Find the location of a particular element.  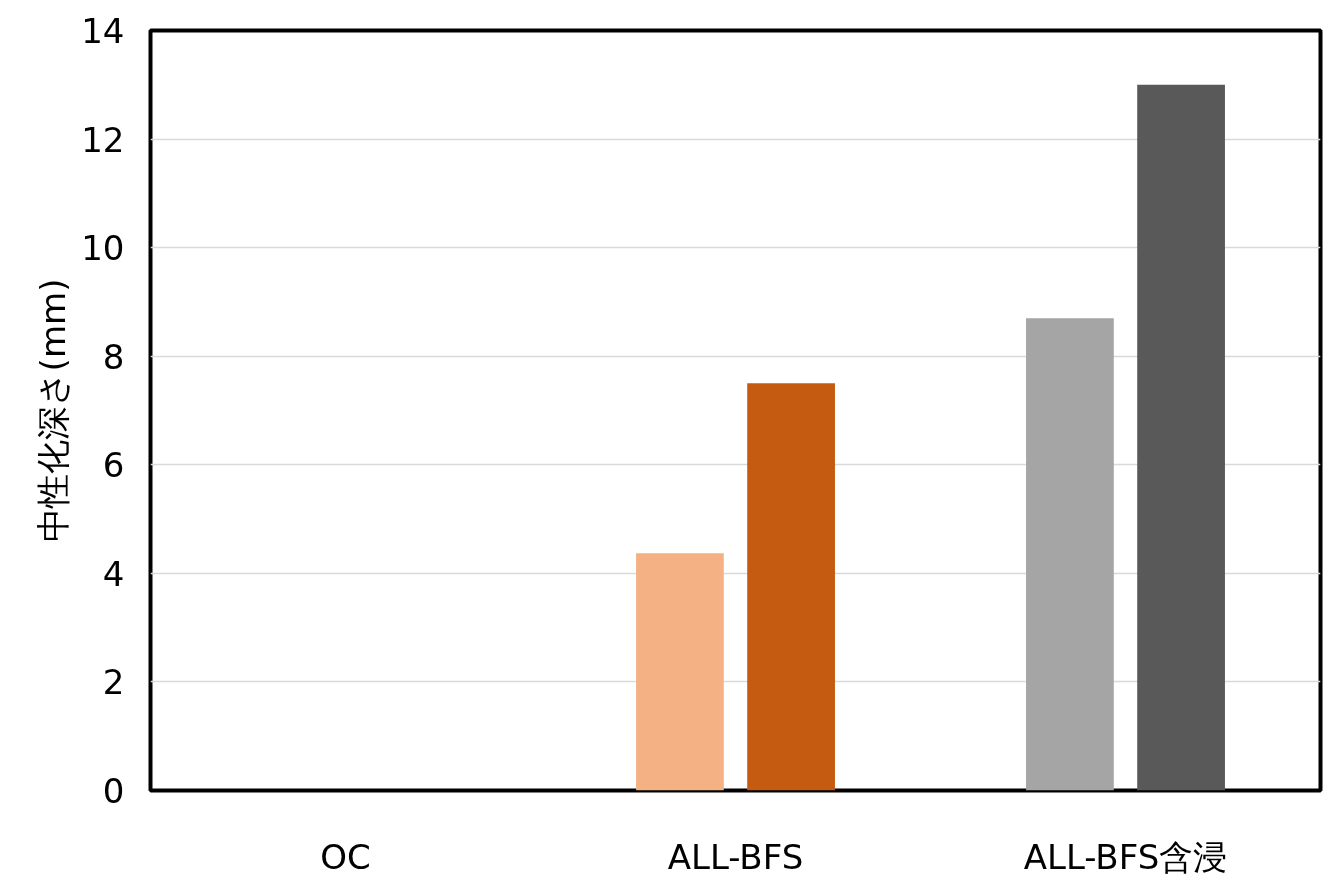

y-tick-label: 2 is located at coordinates (113, 682).